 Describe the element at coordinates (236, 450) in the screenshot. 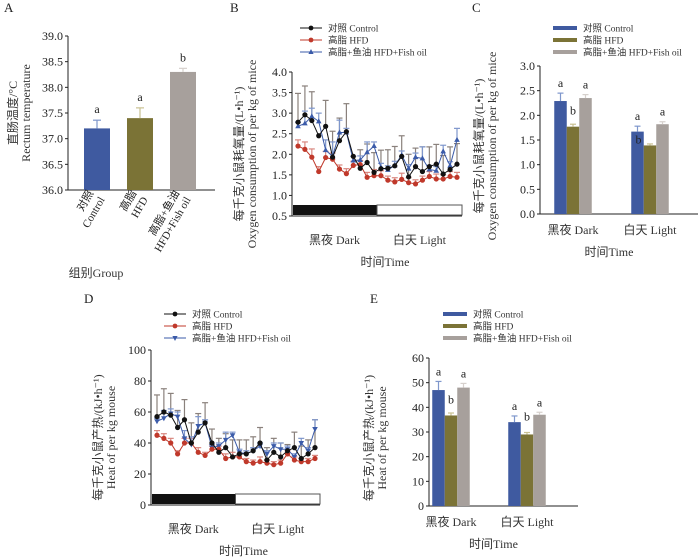

I see `series-line` at that location.